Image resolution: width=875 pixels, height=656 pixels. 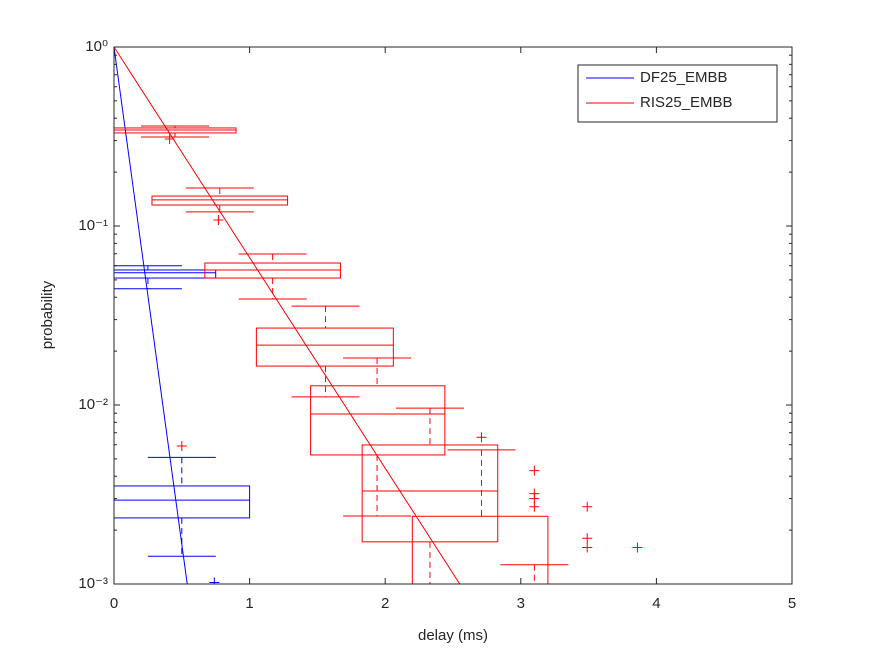 I want to click on x-tick-label: 1, so click(x=249, y=603).